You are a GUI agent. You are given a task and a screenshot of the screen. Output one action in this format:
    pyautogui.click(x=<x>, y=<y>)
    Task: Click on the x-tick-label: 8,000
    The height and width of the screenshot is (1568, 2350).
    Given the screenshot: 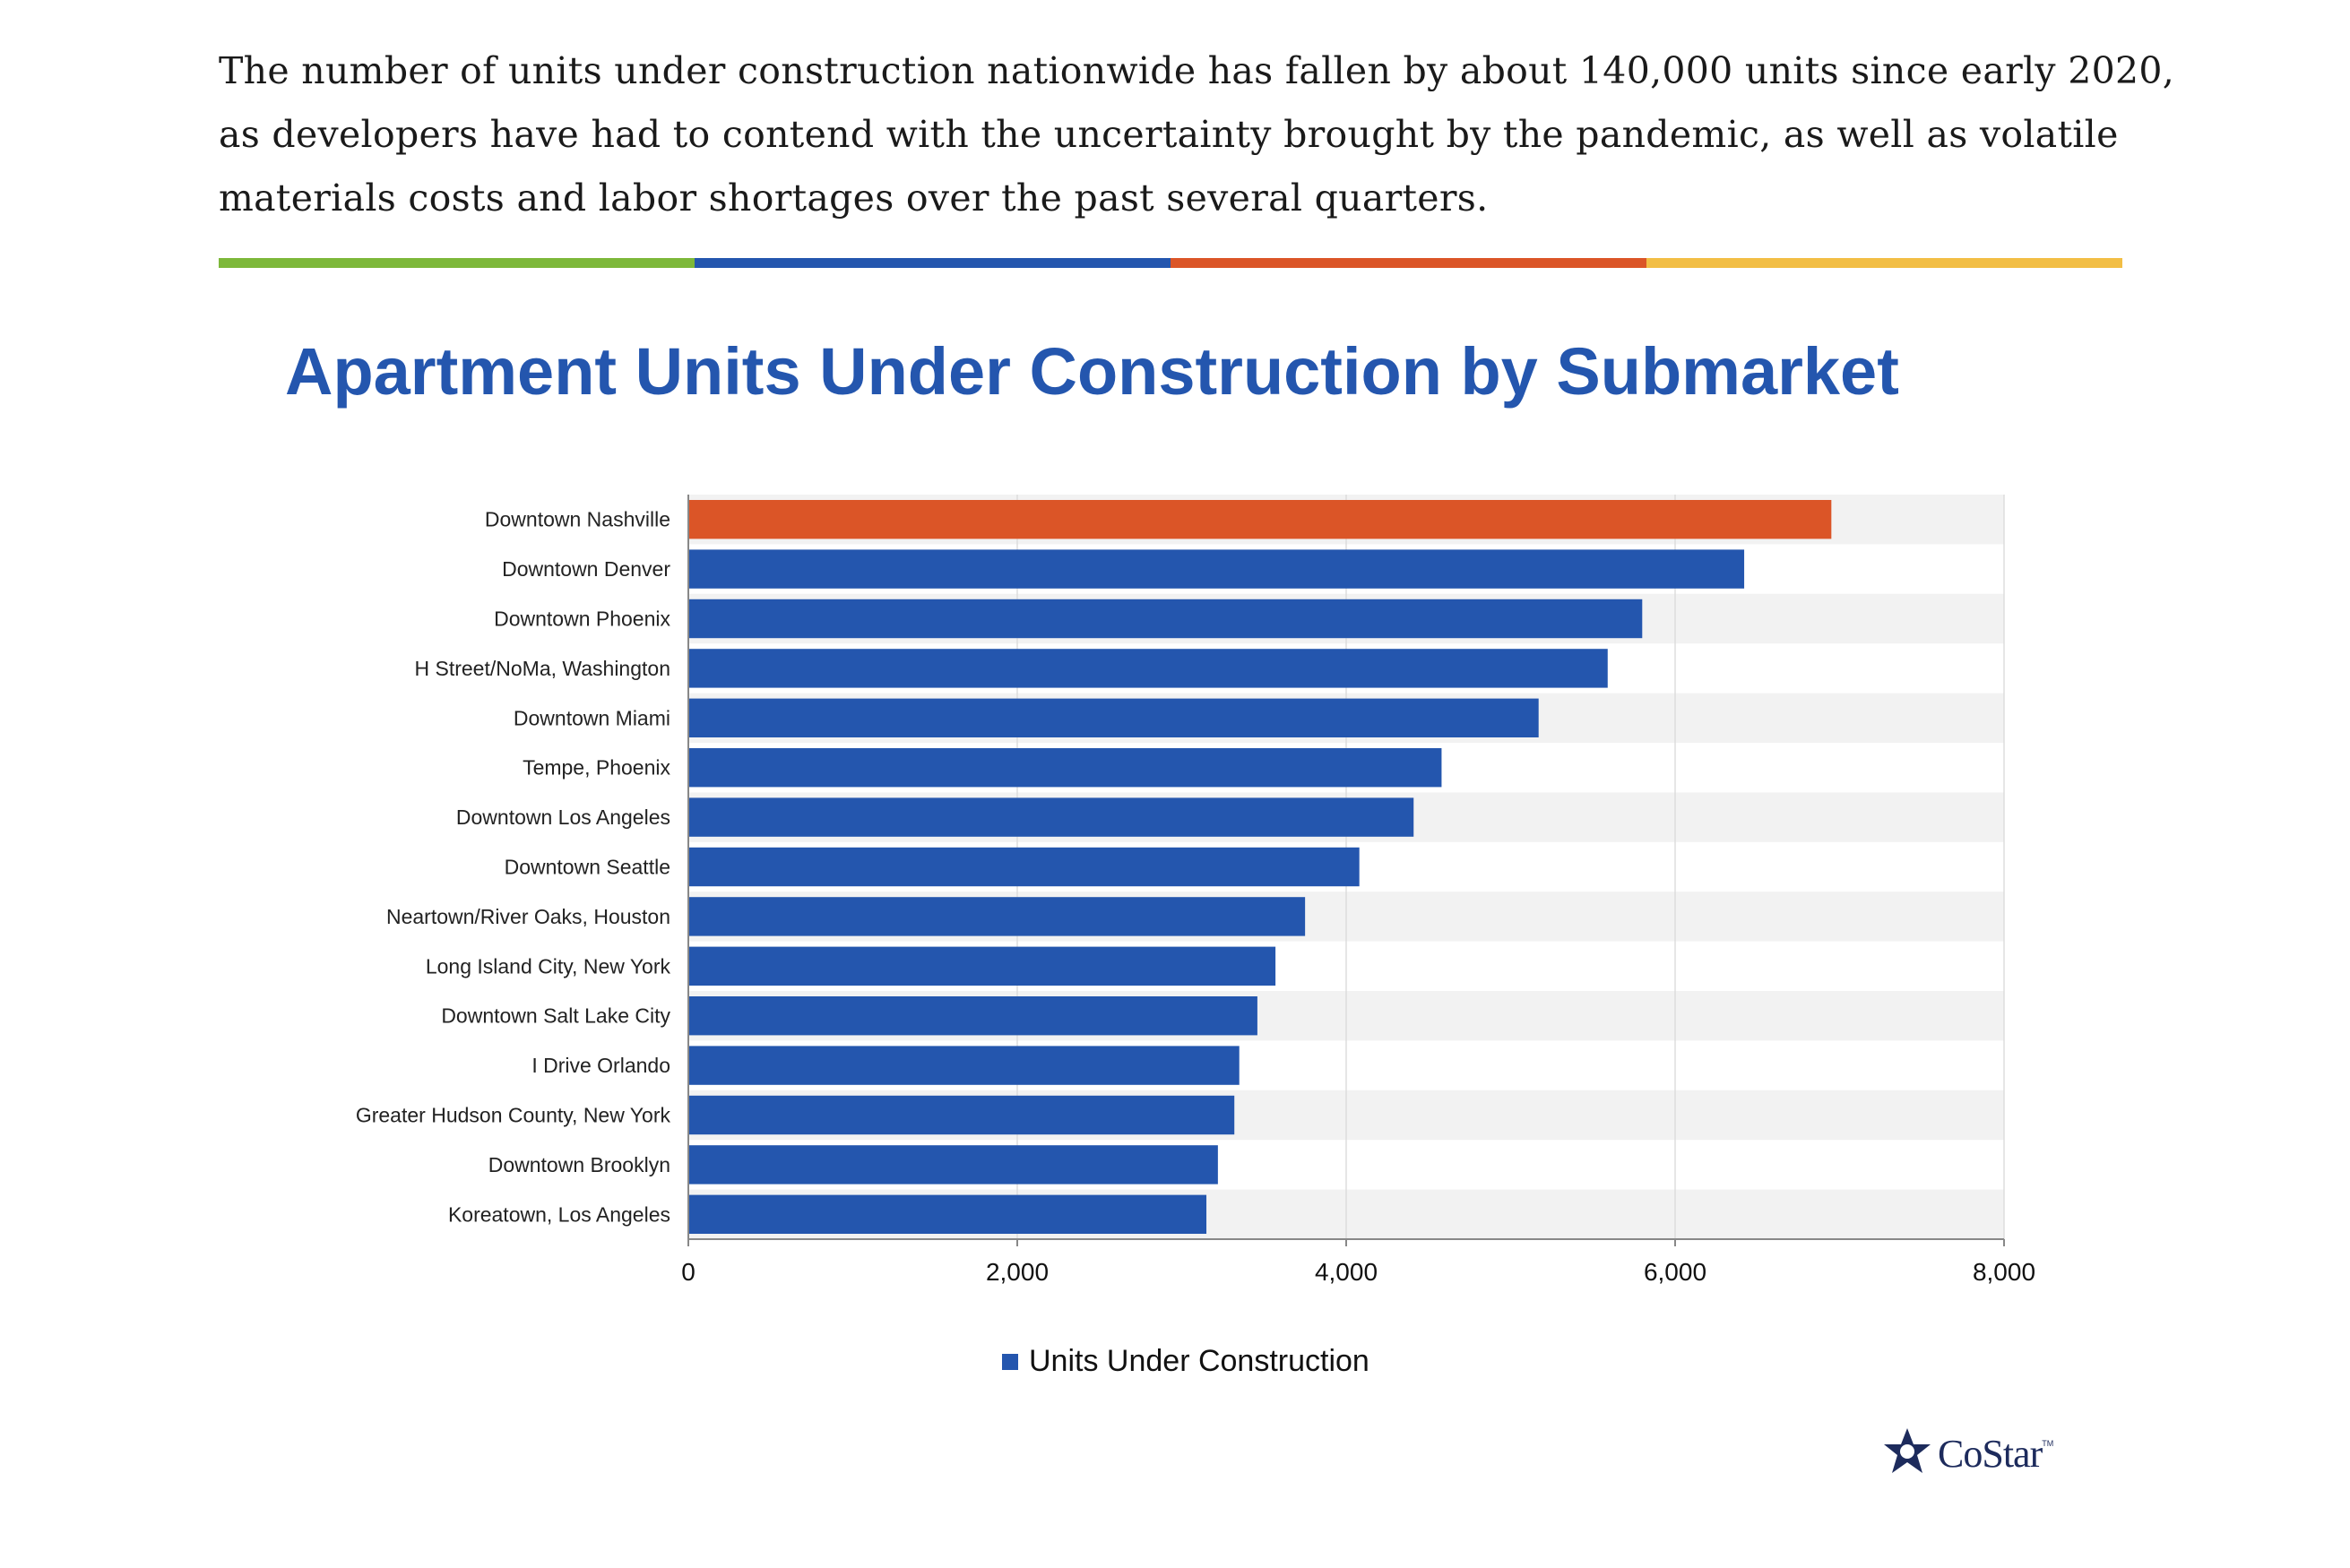 What is the action you would take?
    pyautogui.click(x=2004, y=1272)
    